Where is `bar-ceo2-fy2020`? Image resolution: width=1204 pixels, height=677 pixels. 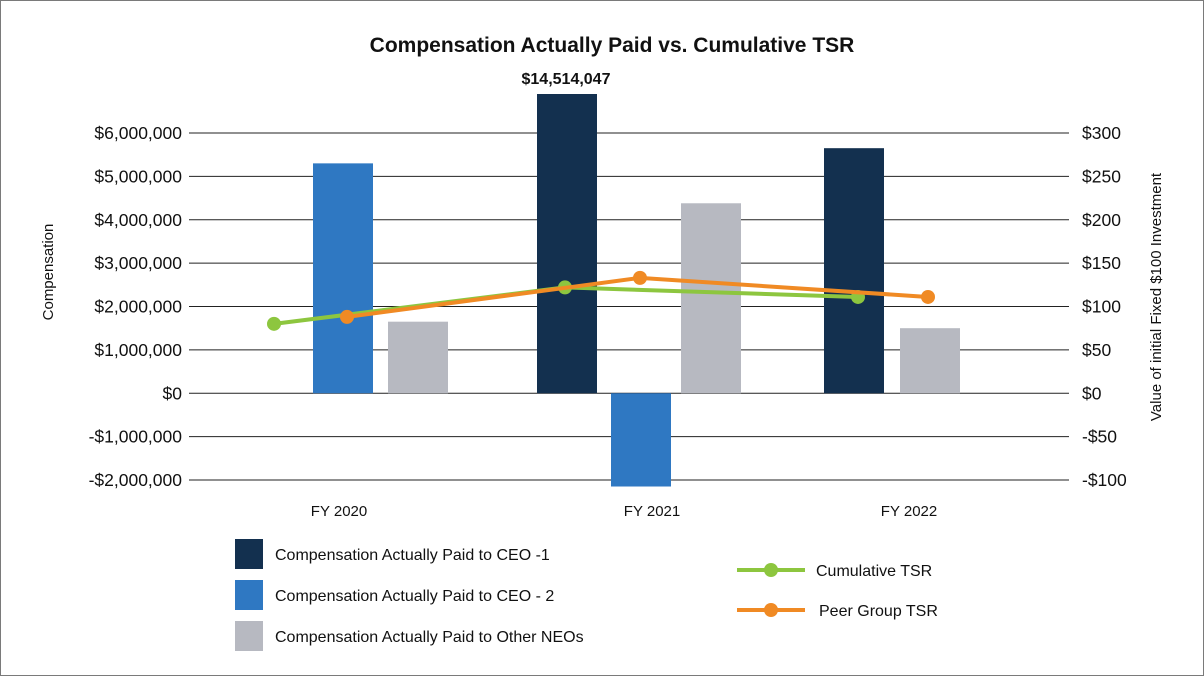
bar-ceo2-fy2020 is located at coordinates (343, 278).